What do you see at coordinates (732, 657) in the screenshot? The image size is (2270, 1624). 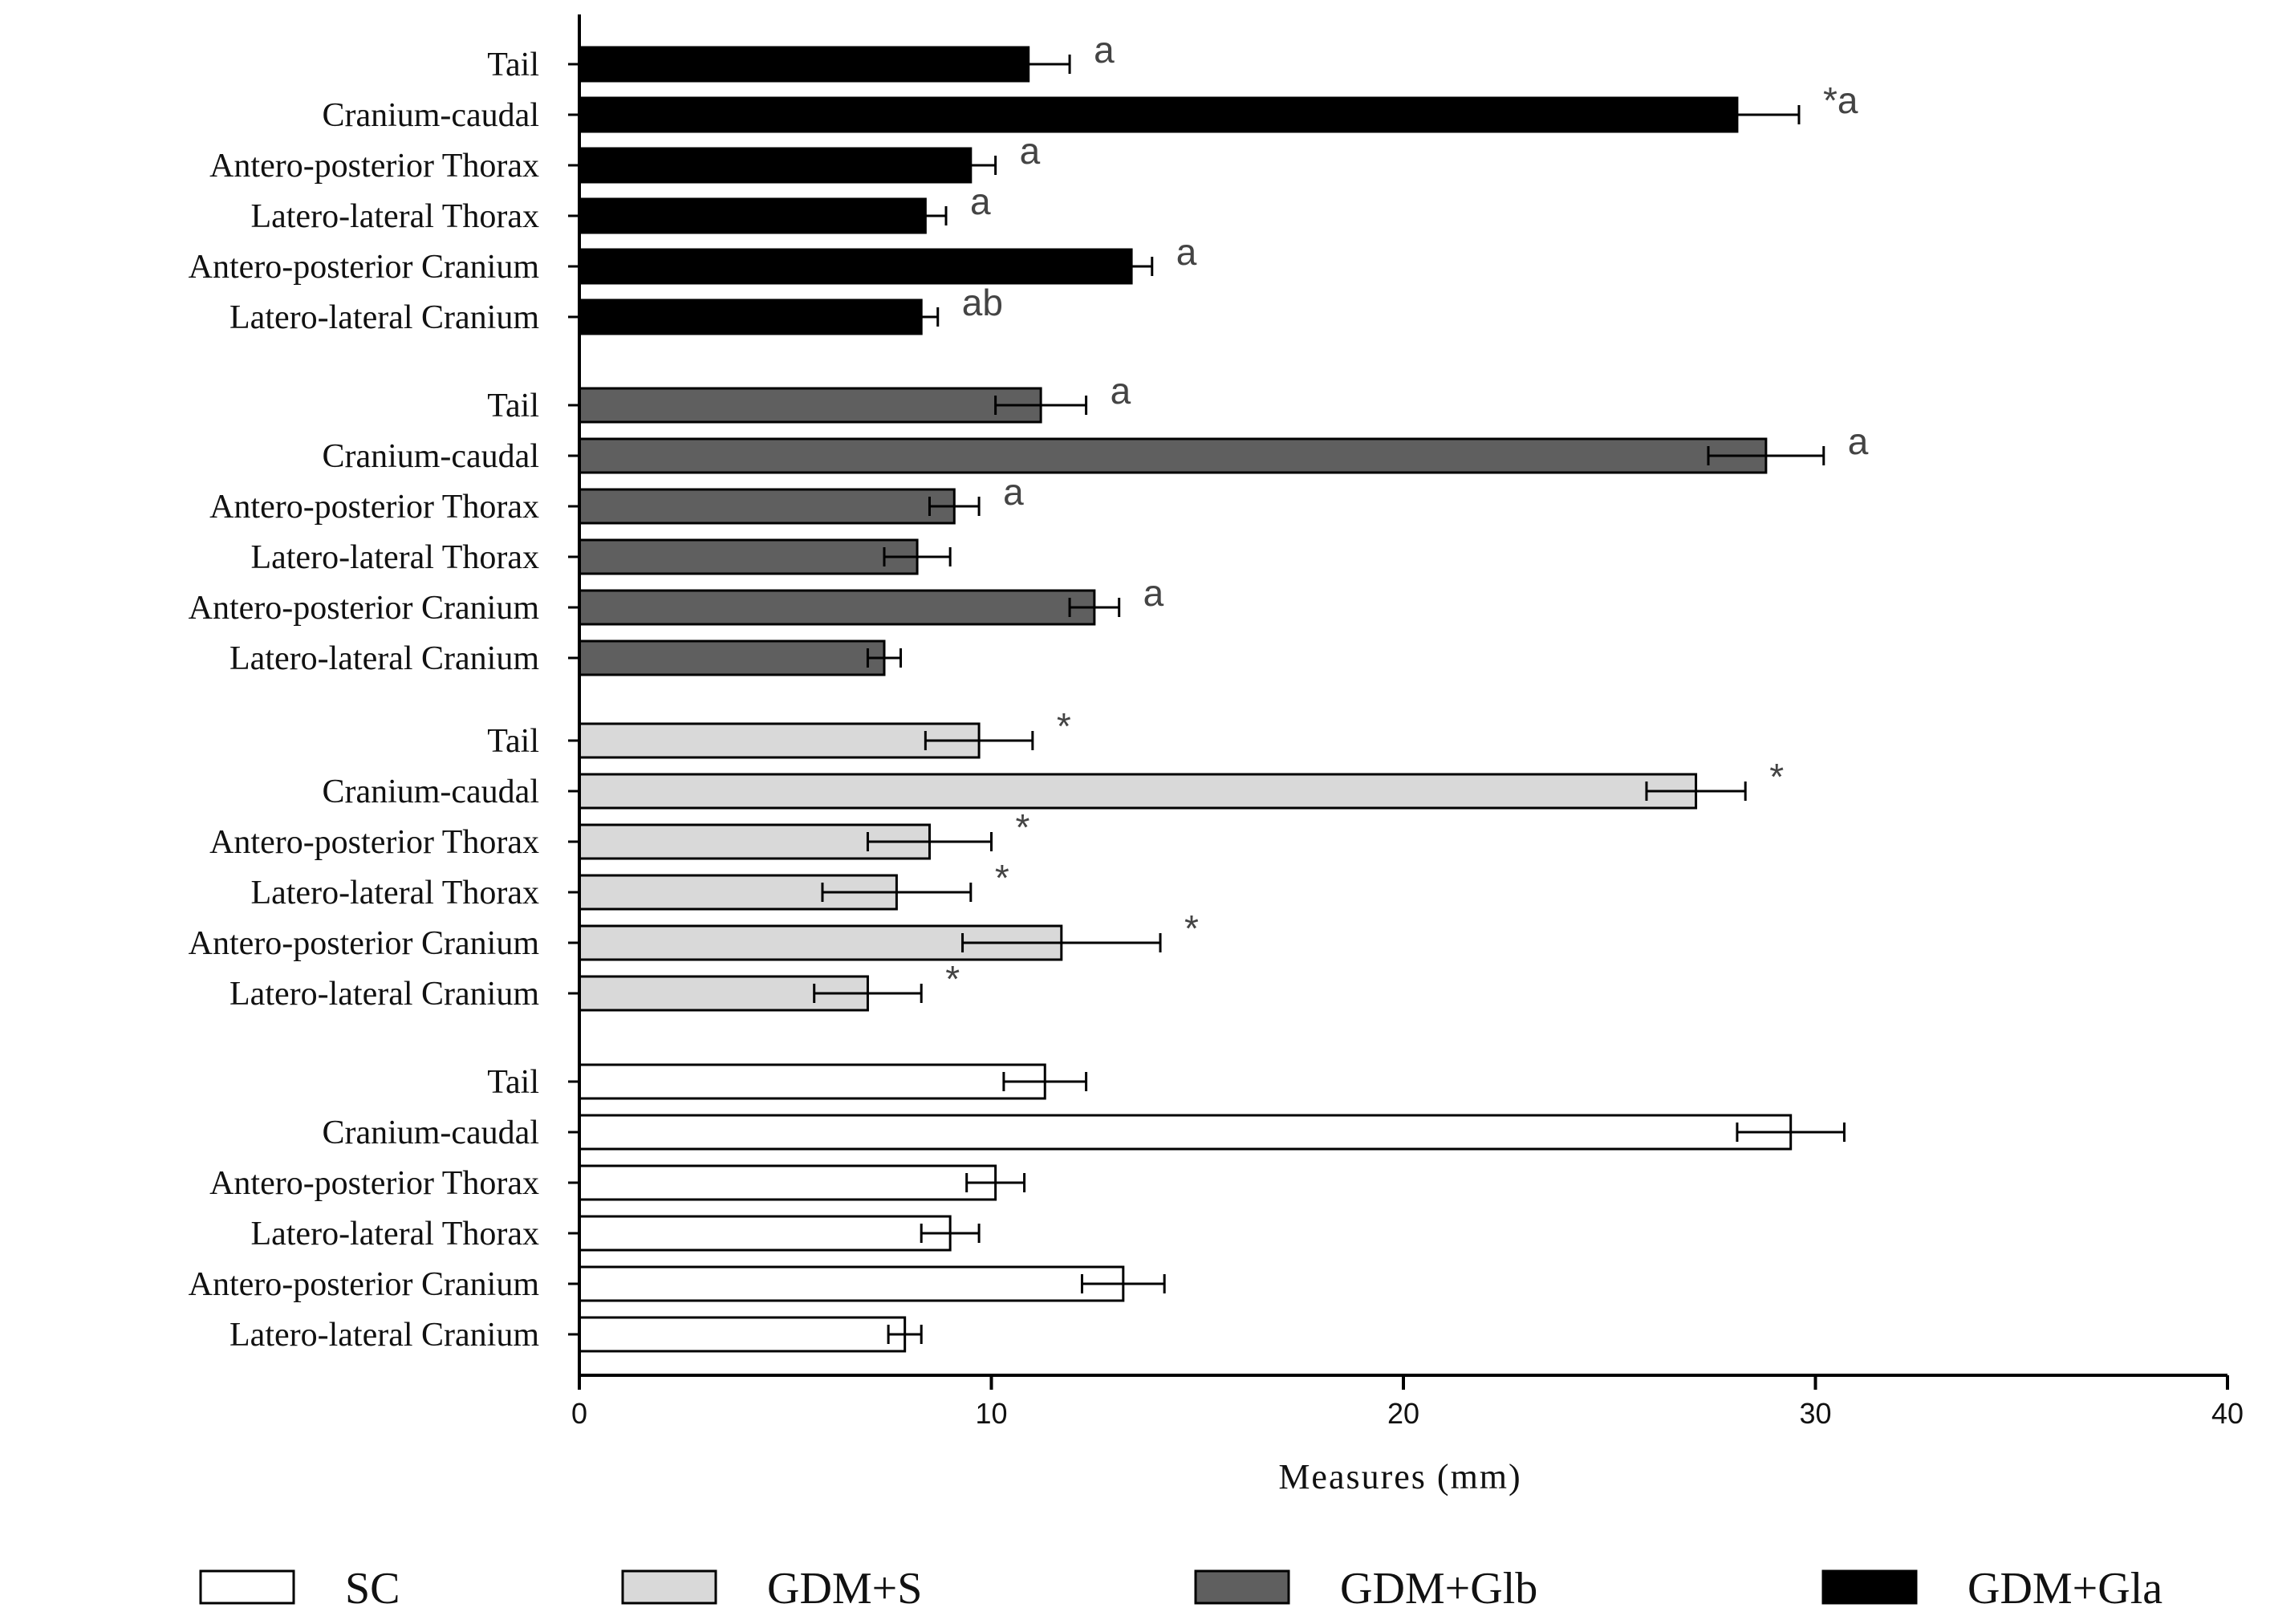 I see `bar-gdm-glb-latero-lateral-cranium` at bounding box center [732, 657].